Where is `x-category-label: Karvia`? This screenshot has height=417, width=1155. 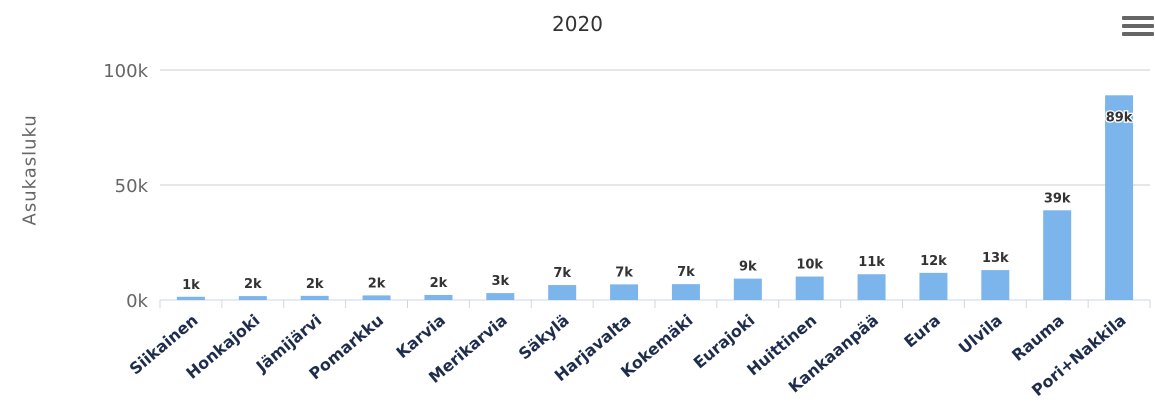
x-category-label: Karvia is located at coordinates (421, 337).